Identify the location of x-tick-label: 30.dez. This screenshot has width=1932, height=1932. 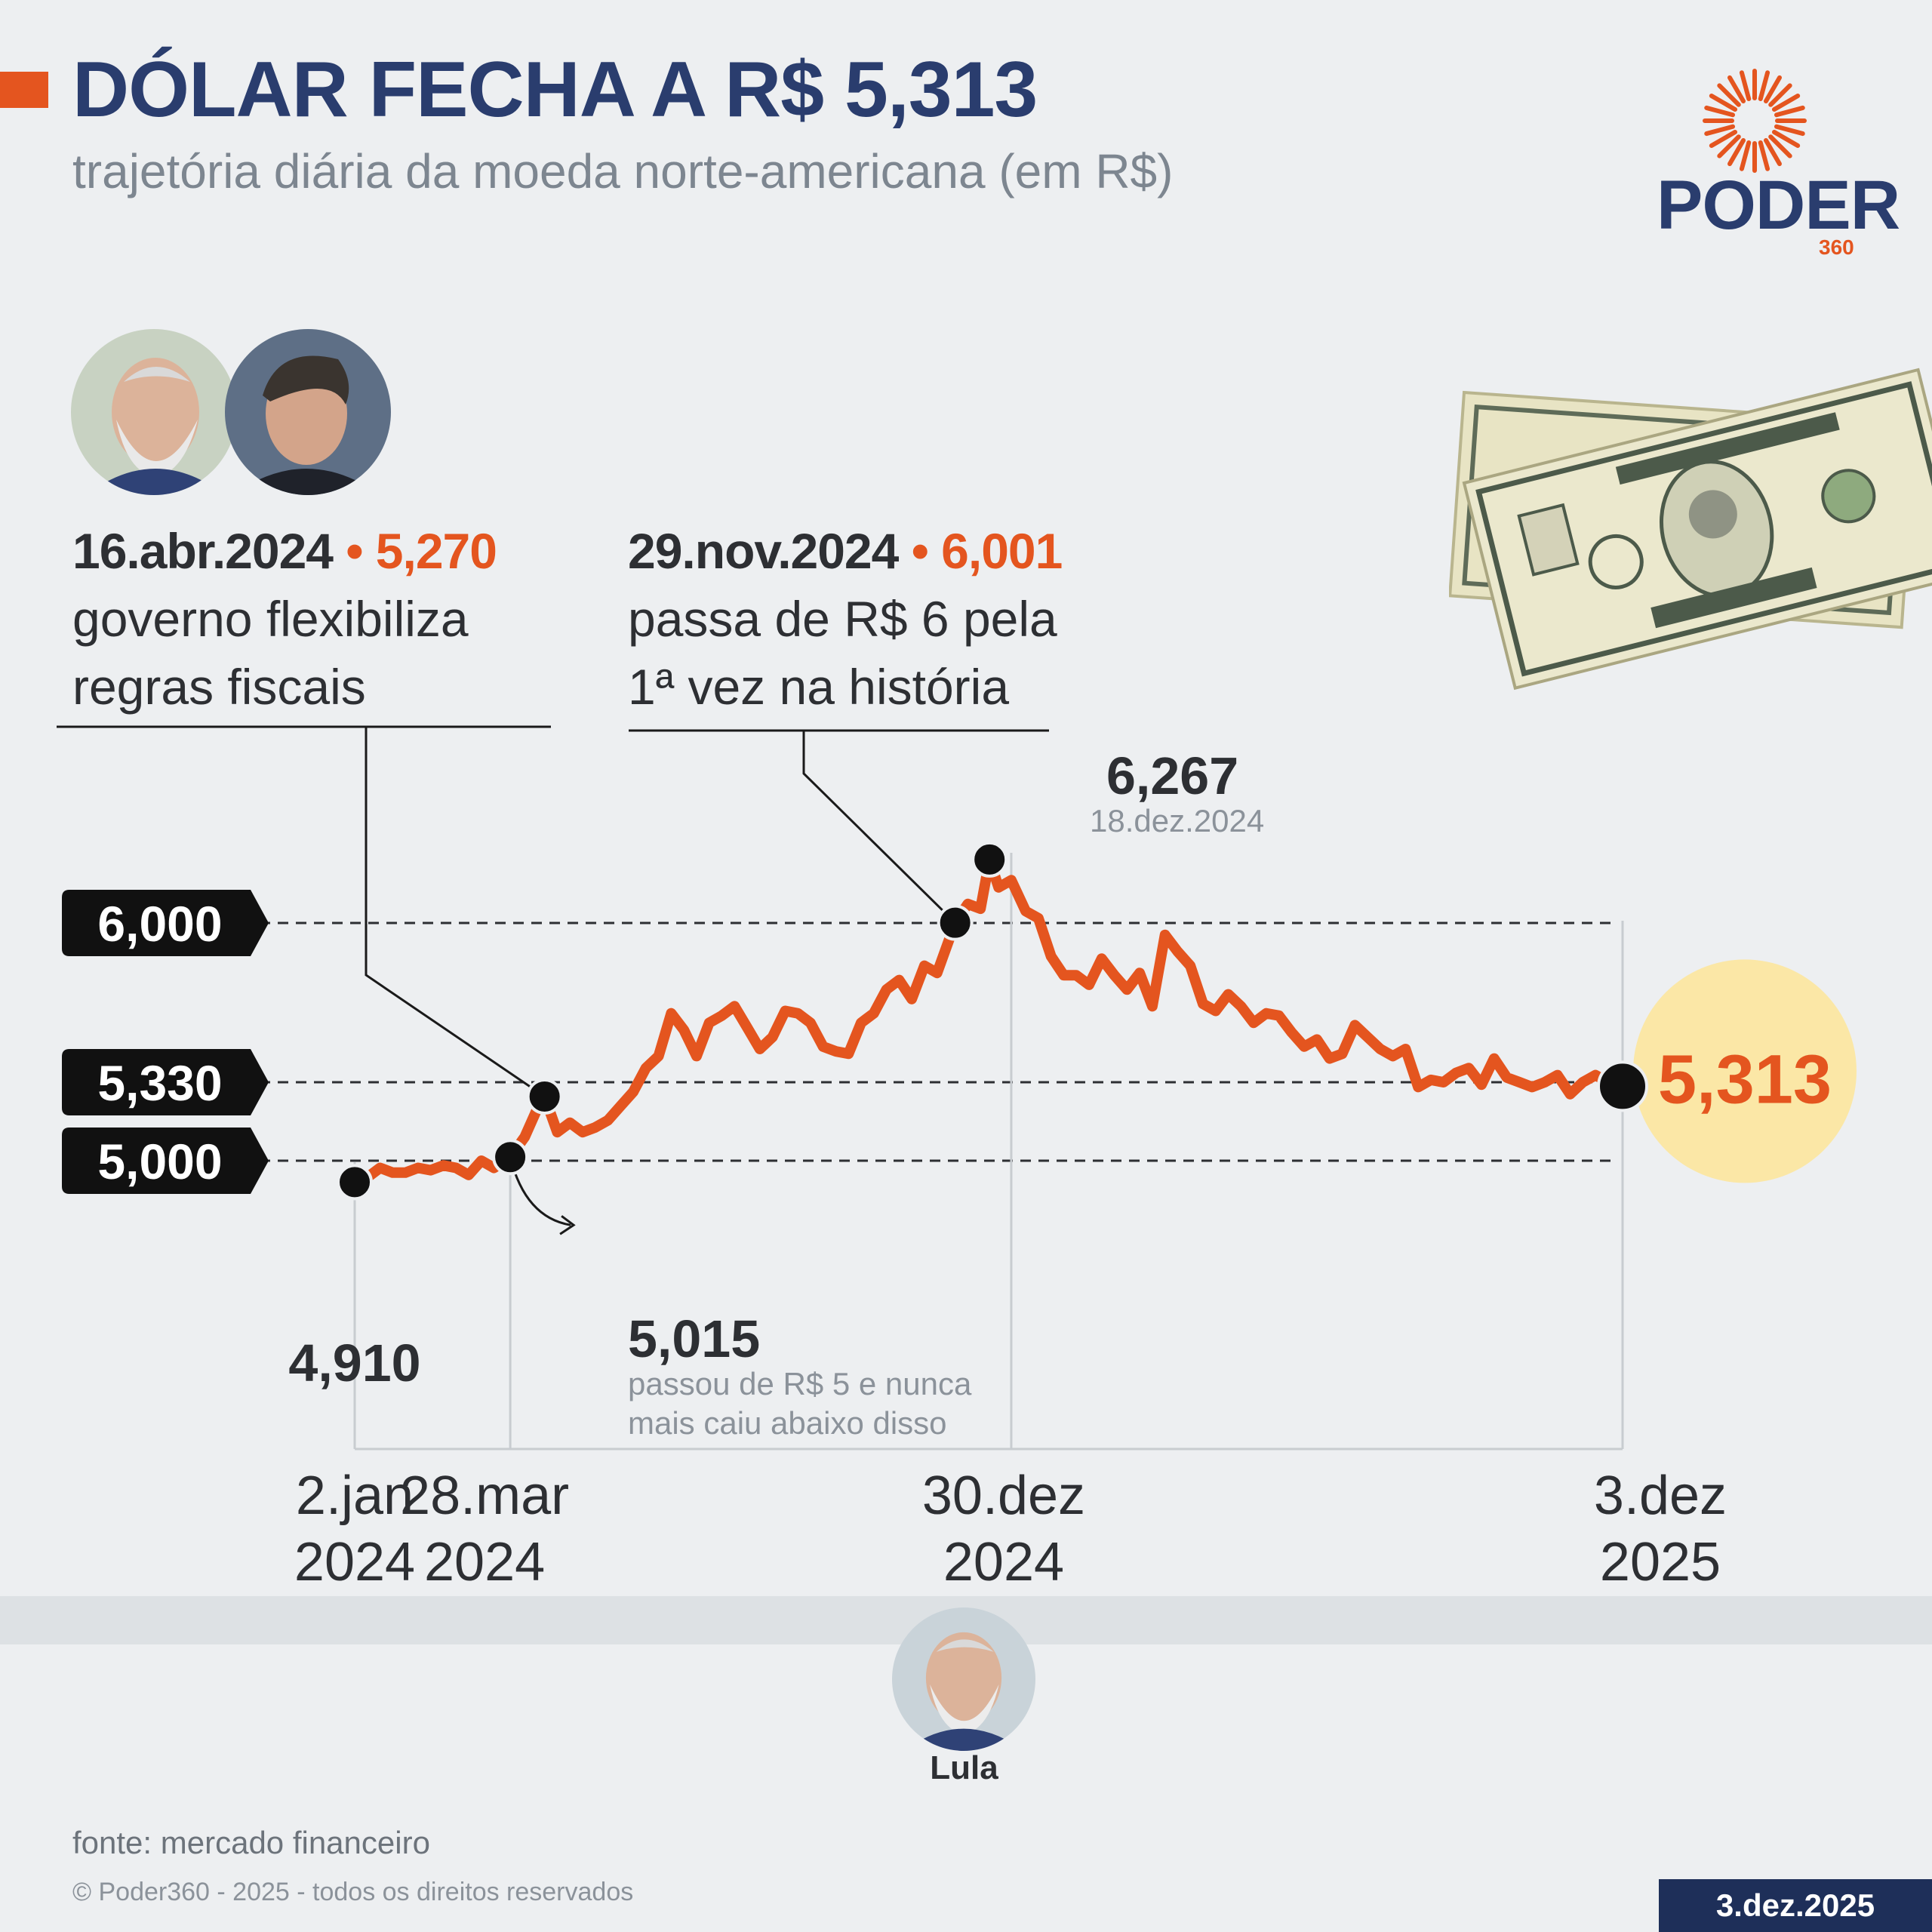
(1003, 1496).